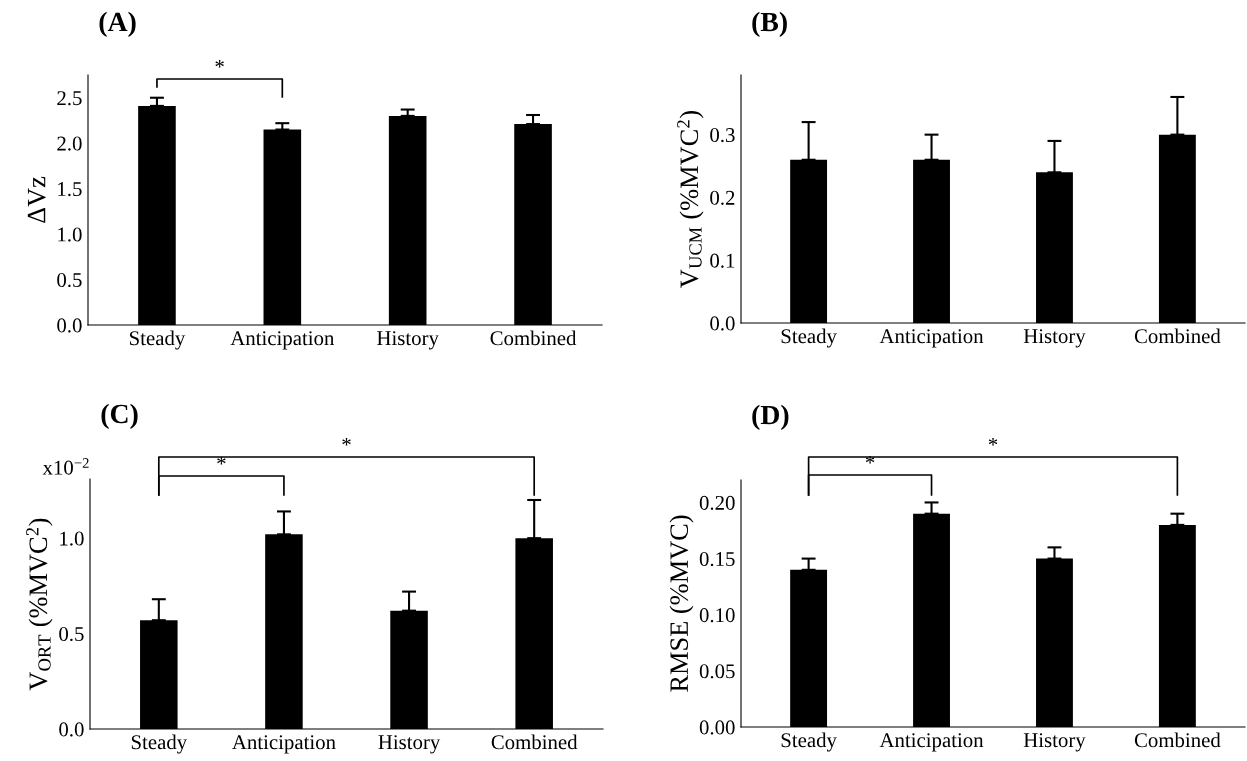 Image resolution: width=1247 pixels, height=761 pixels. I want to click on text: x10$^{−2}$, so click(65, 466).